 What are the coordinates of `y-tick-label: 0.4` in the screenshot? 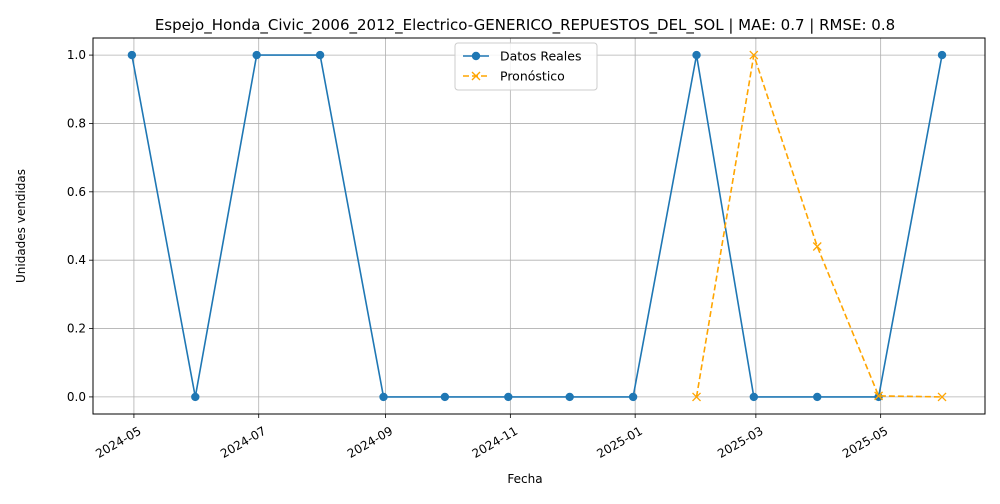 It's located at (76, 260).